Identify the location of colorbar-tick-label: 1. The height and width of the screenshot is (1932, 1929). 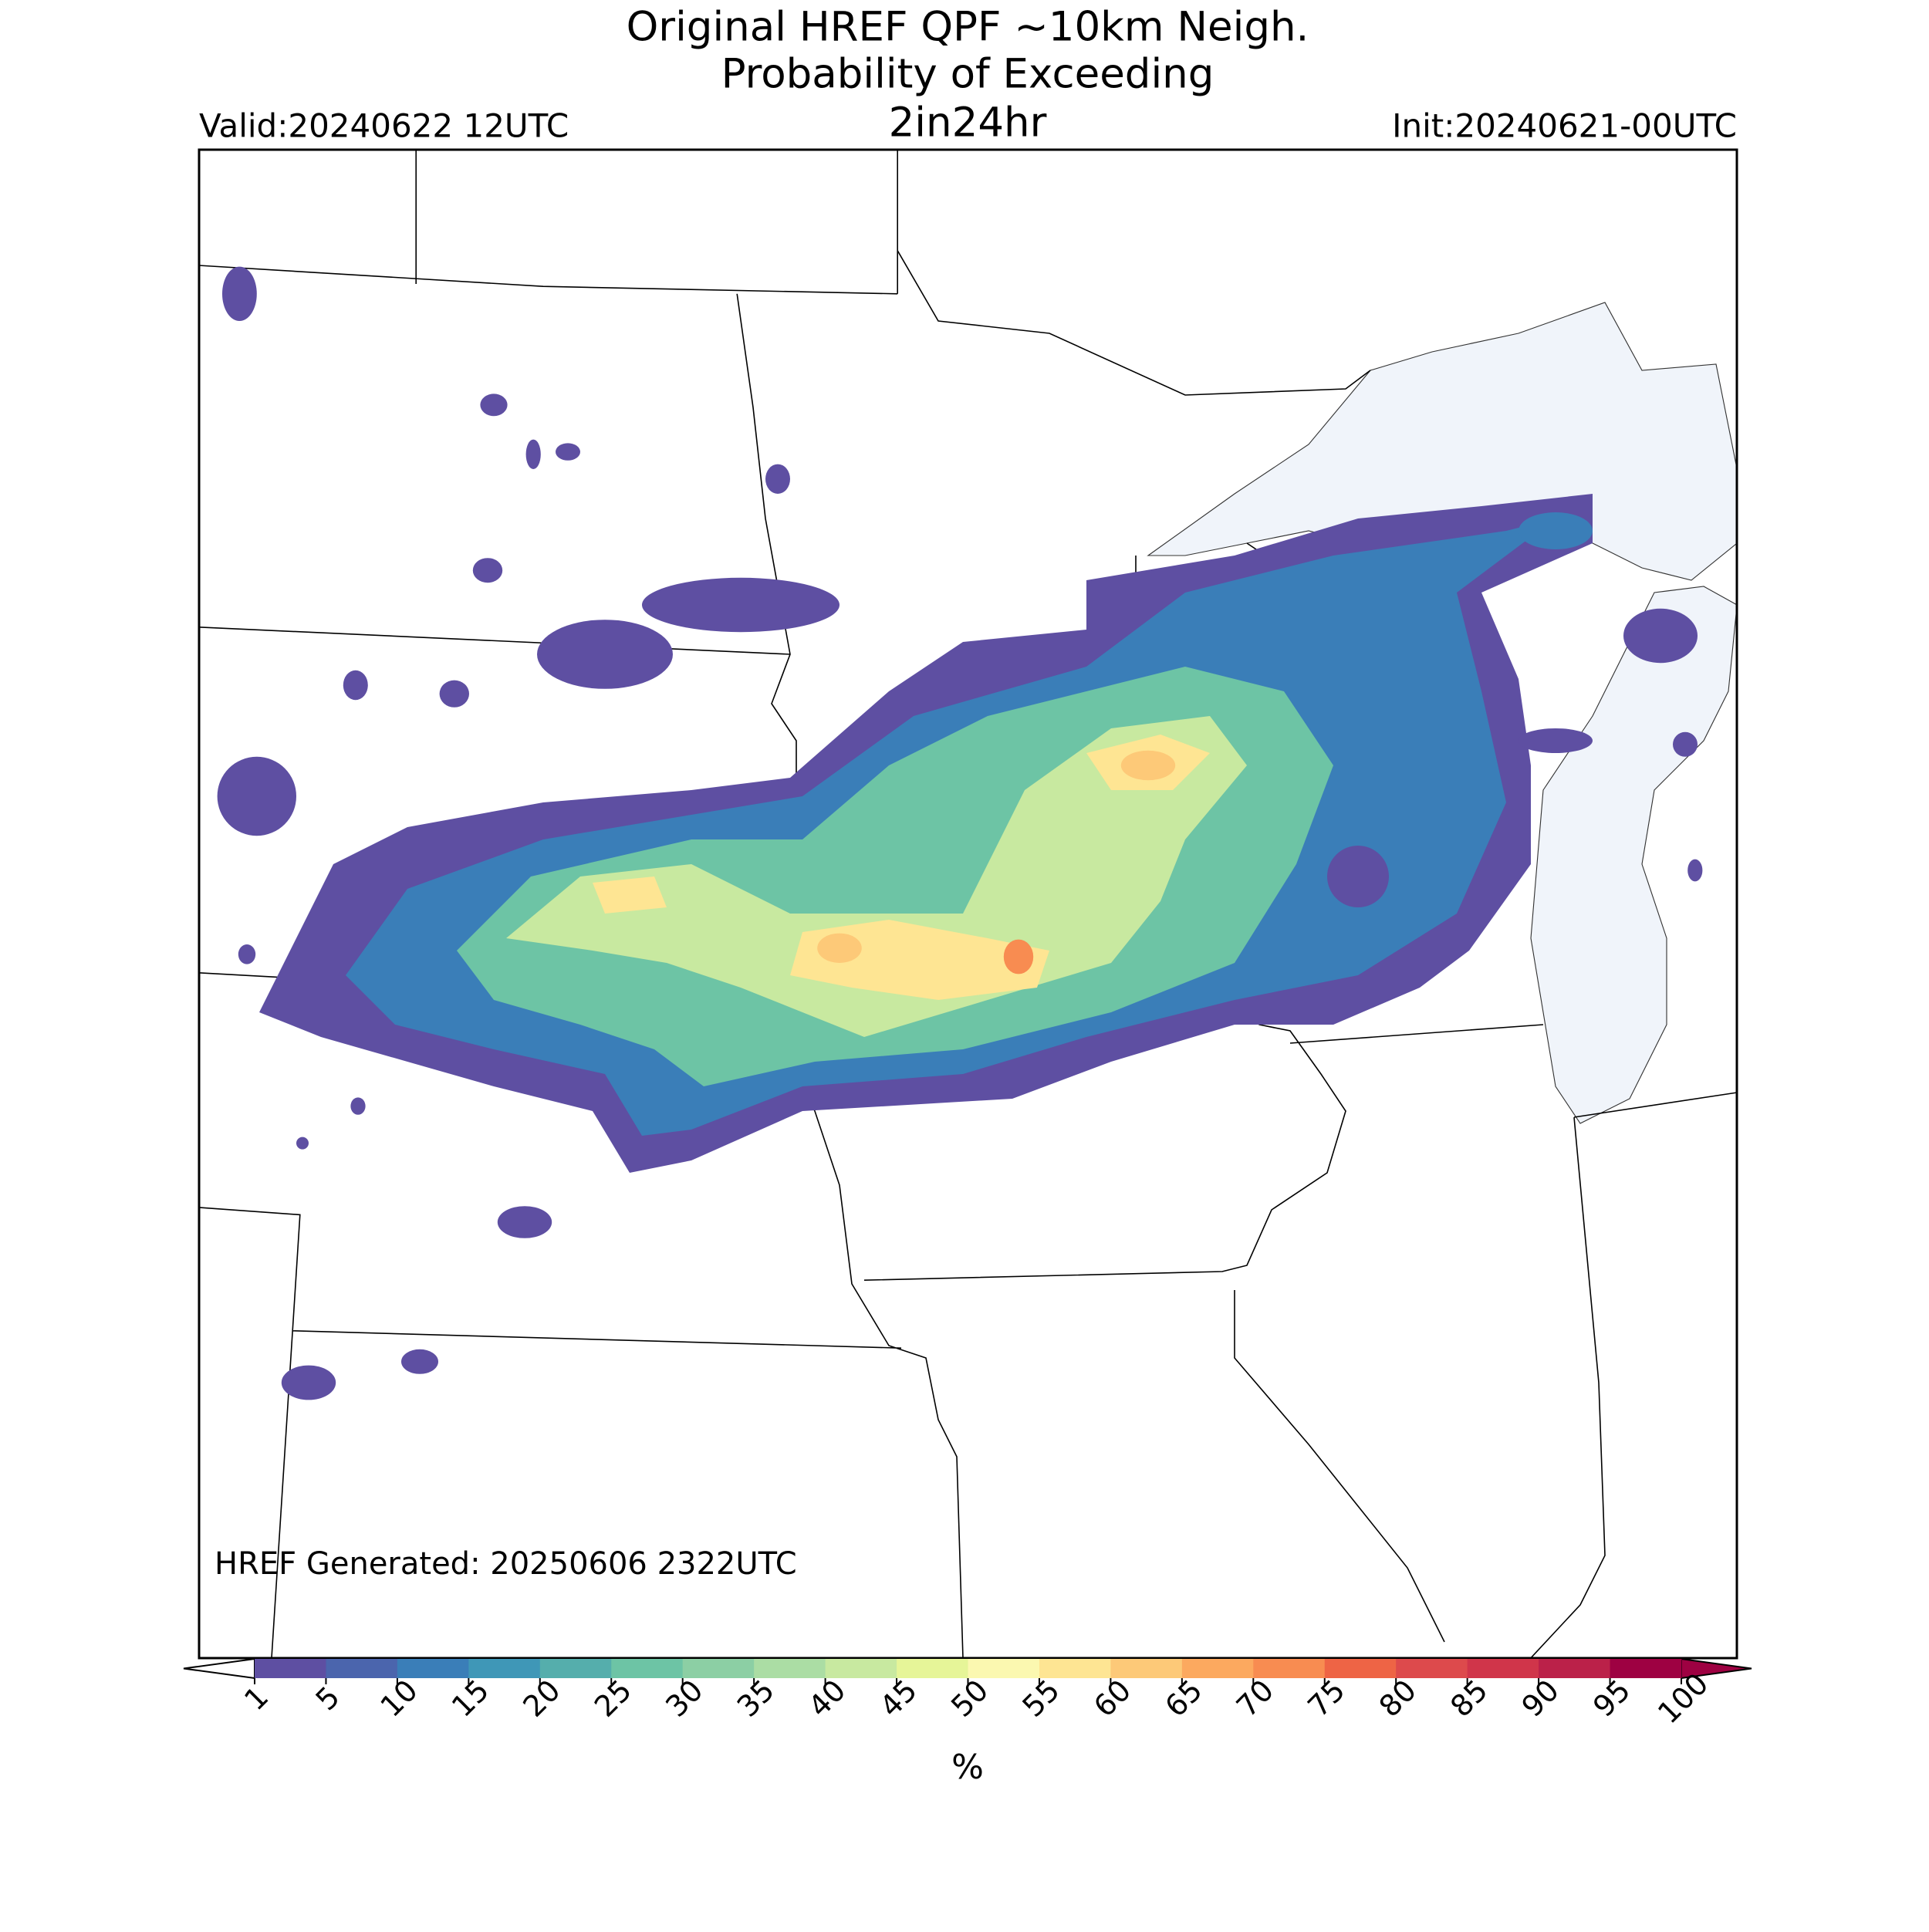
(256, 1698).